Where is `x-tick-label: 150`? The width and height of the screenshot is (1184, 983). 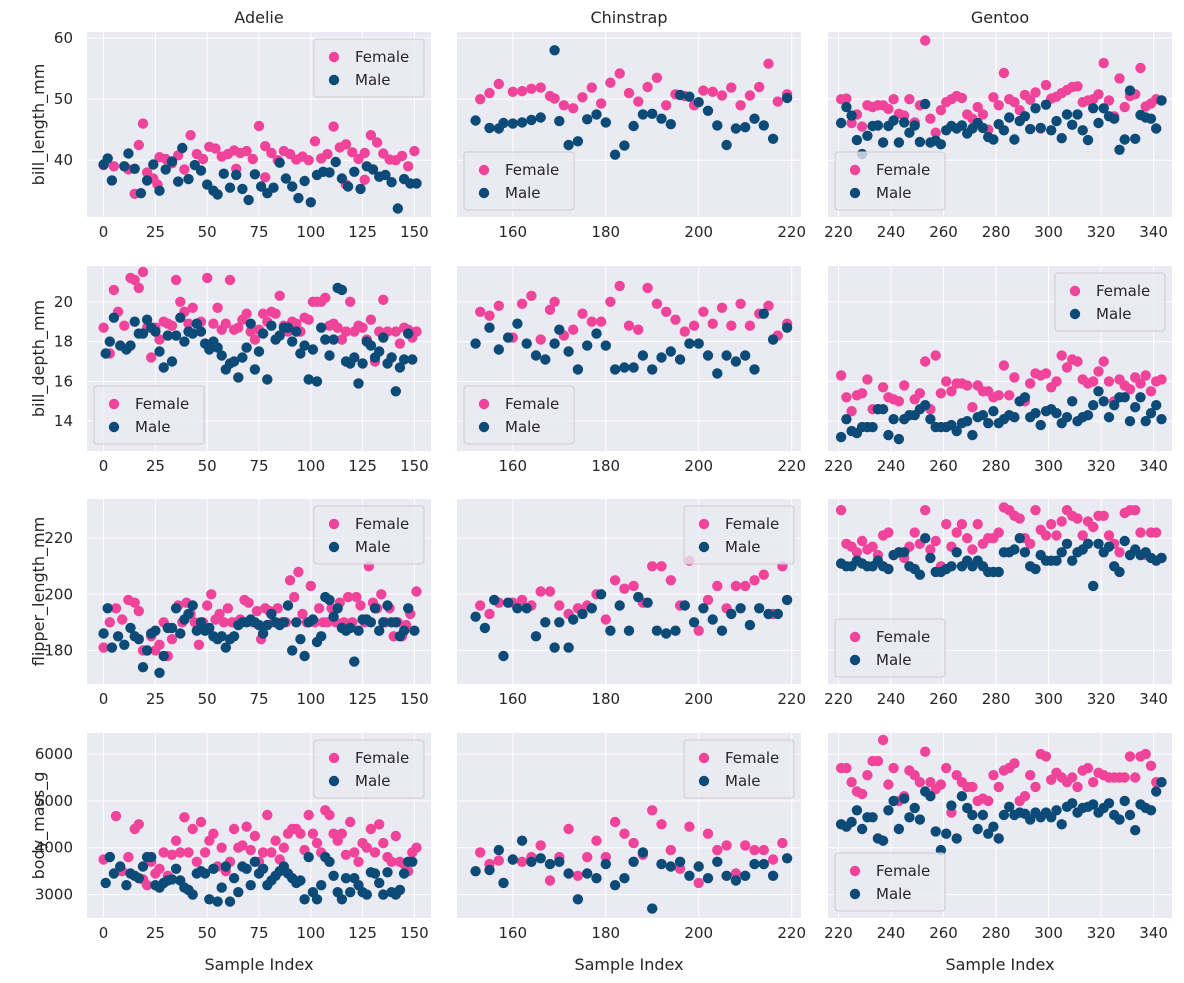 x-tick-label: 150 is located at coordinates (414, 232).